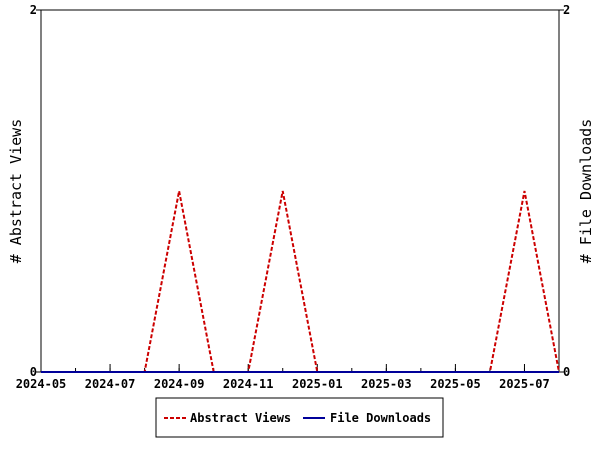 Image resolution: width=600 pixels, height=450 pixels. Describe the element at coordinates (41, 384) in the screenshot. I see `x-tick-label: 2024-05` at that location.